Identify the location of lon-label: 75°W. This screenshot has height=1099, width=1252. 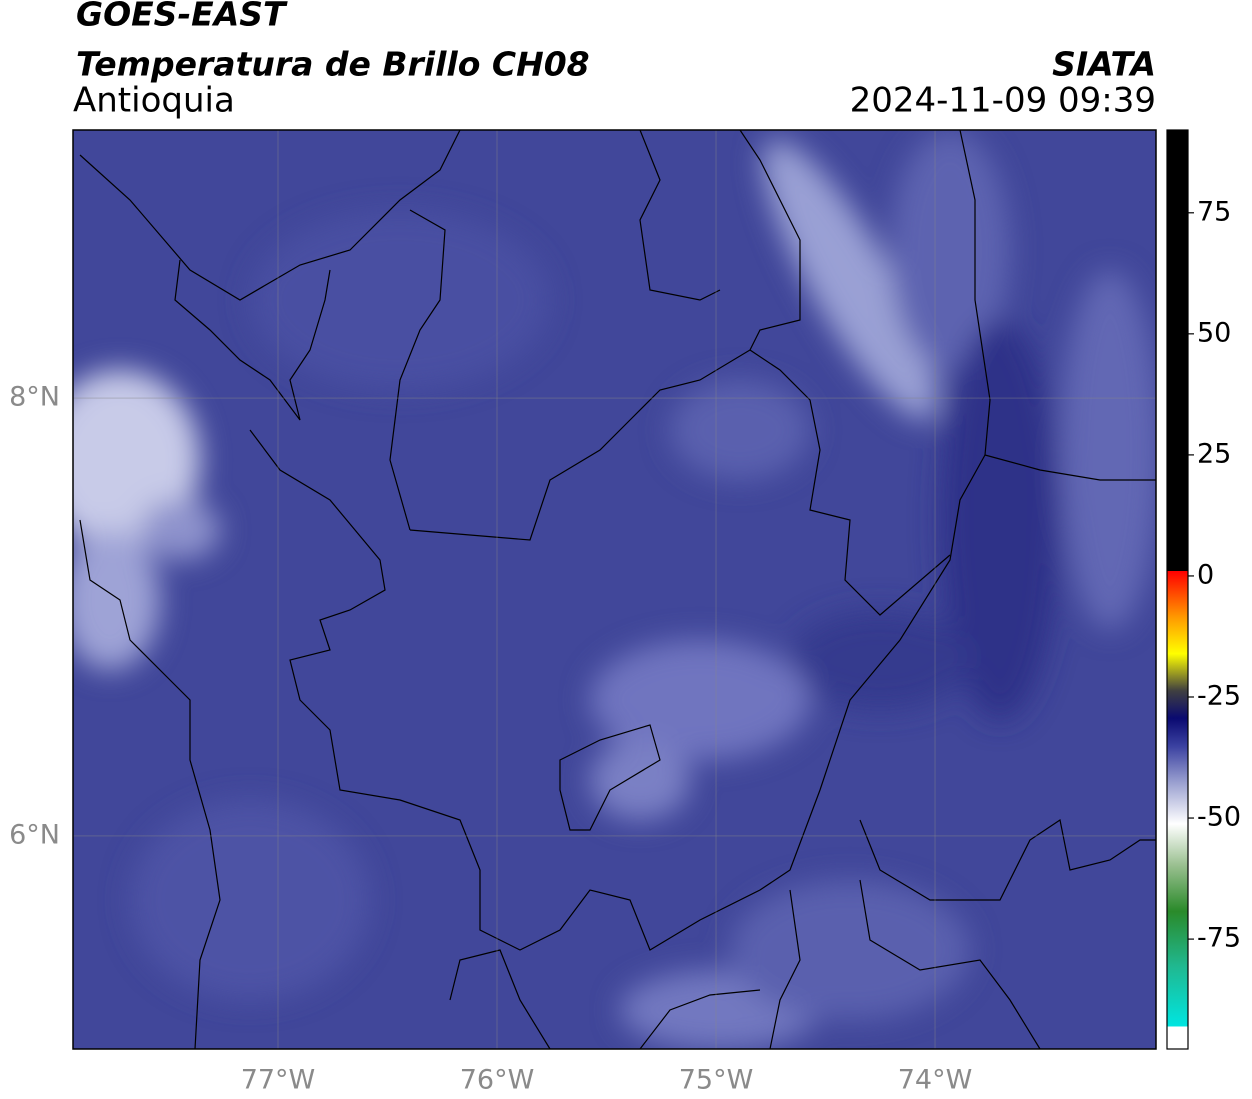
(716, 1080).